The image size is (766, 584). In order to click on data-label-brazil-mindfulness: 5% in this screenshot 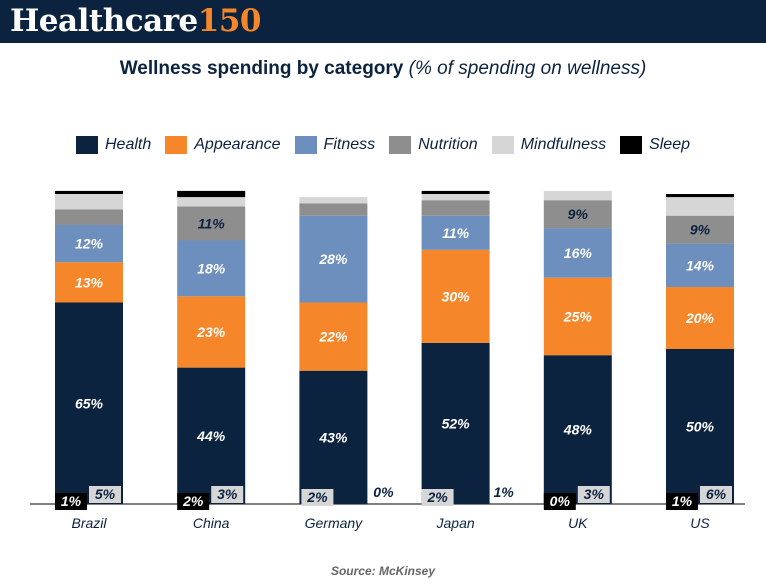, I will do `click(105, 494)`.